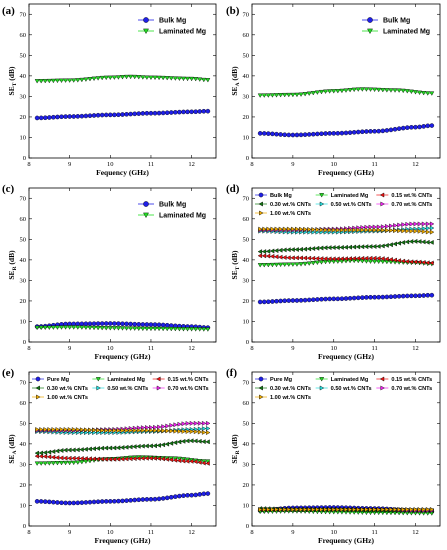 The height and width of the screenshot is (550, 447). Describe the element at coordinates (246, 219) in the screenshot. I see `y-tick-label: 60` at that location.